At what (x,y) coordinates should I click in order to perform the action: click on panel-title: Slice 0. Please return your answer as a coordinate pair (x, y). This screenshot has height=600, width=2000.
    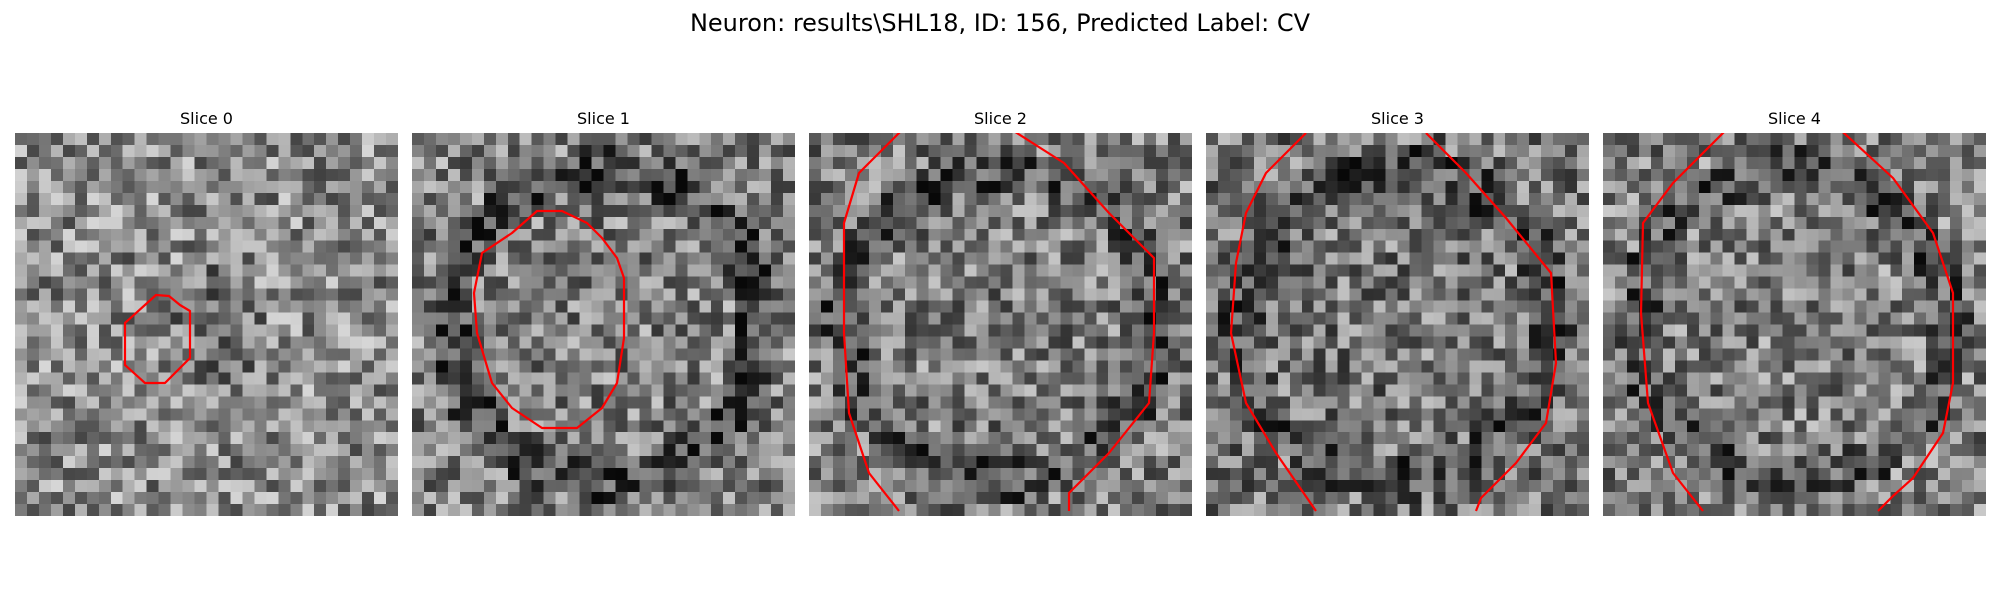
    Looking at the image, I should click on (206, 118).